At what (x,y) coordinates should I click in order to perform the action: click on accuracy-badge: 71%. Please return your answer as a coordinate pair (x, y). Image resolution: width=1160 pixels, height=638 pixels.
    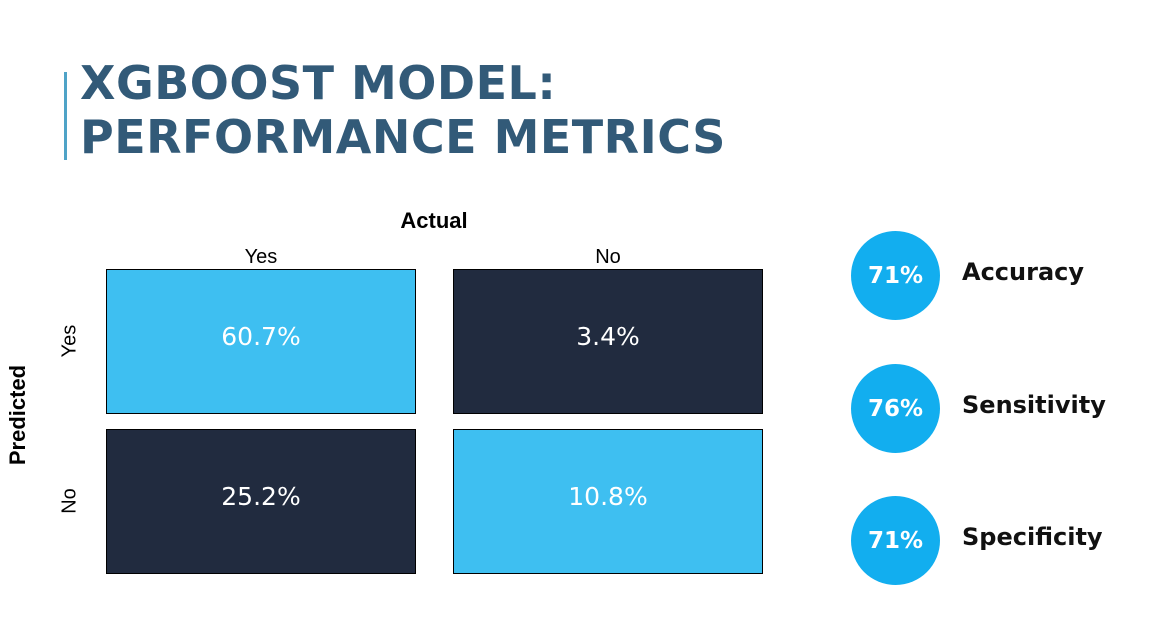
    Looking at the image, I should click on (895, 275).